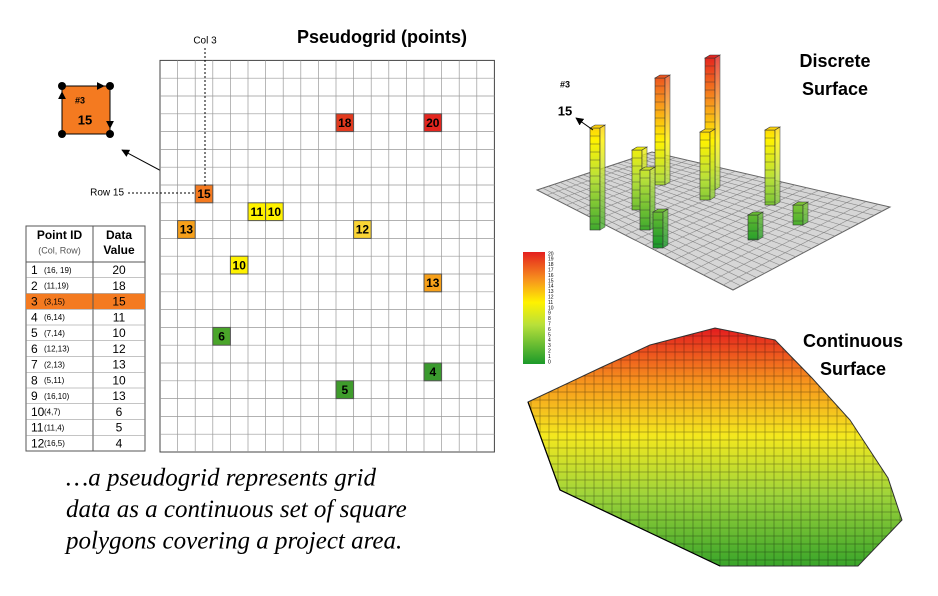 The height and width of the screenshot is (596, 938). What do you see at coordinates (34, 270) in the screenshot?
I see `point-id: 1` at bounding box center [34, 270].